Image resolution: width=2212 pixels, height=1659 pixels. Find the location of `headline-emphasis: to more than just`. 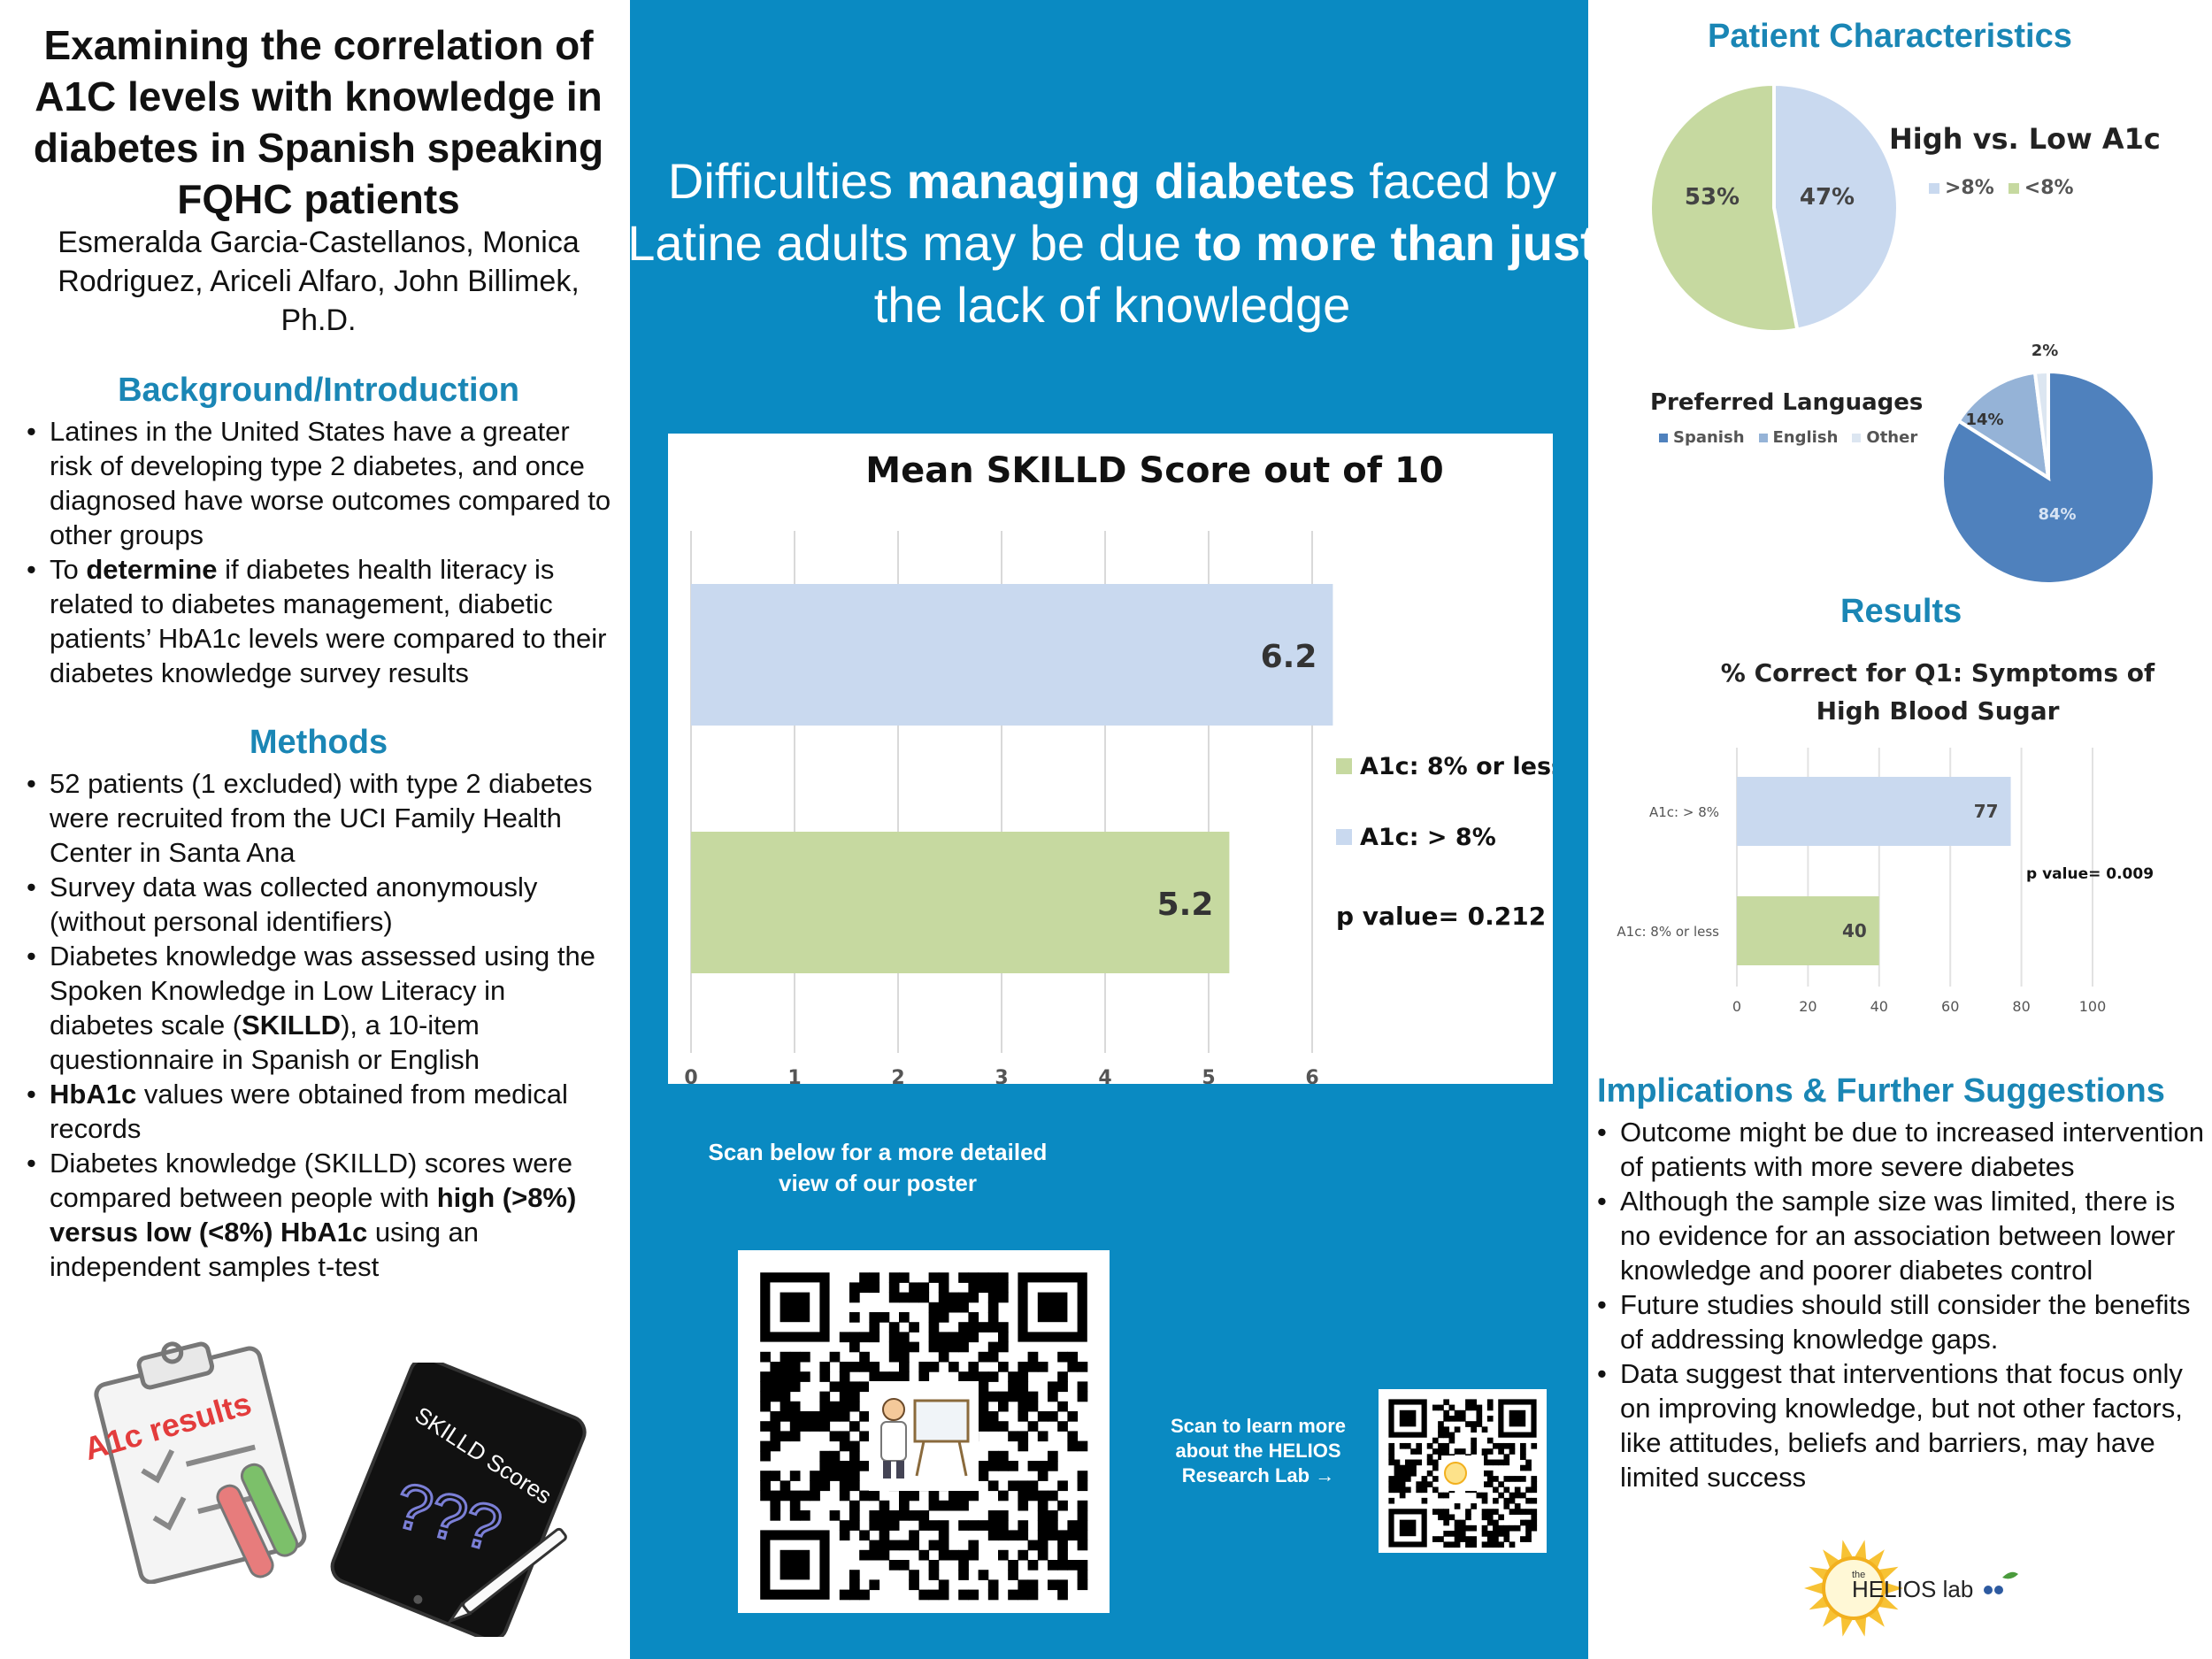

headline-emphasis: to more than just is located at coordinates (1396, 243).